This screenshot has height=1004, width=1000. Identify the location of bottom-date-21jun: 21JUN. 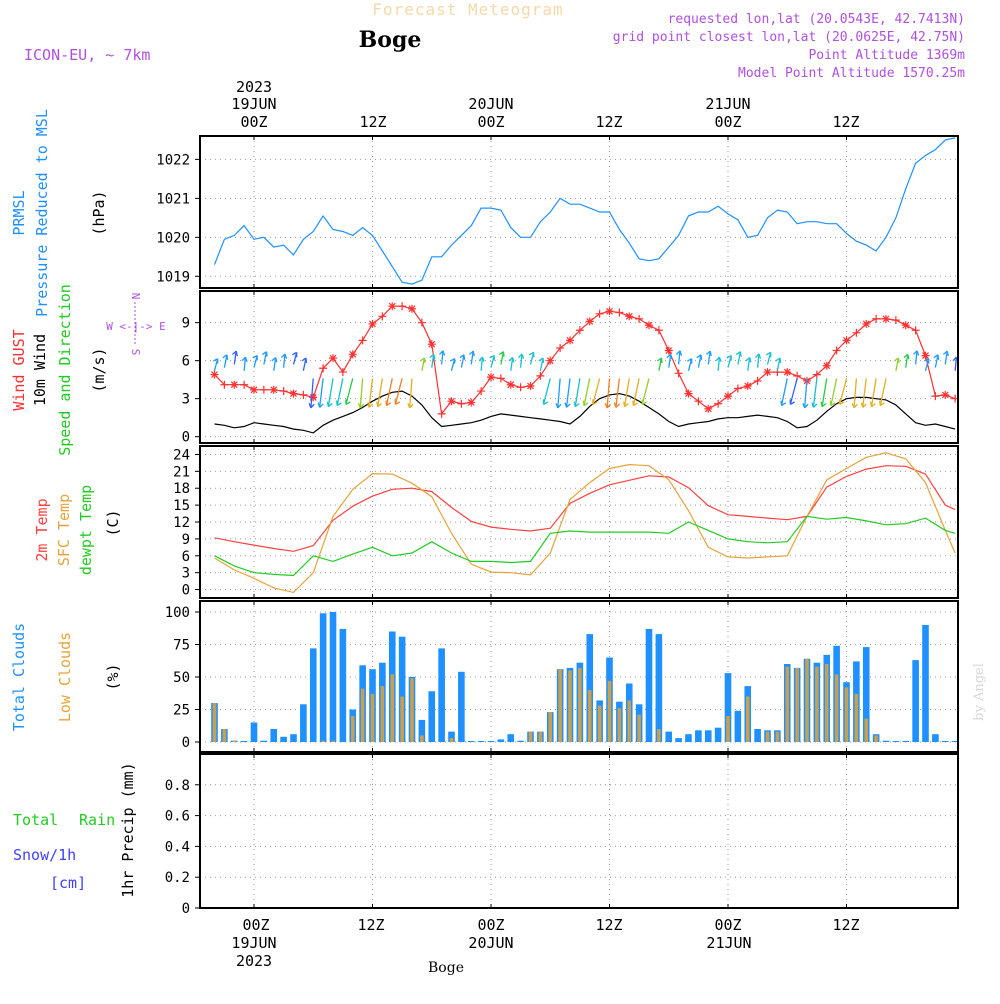
(728, 943).